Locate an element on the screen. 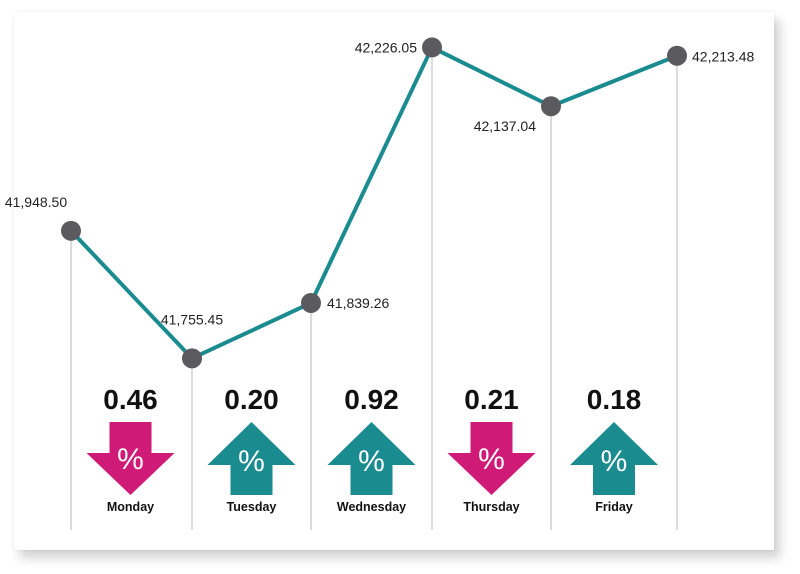 This screenshot has width=800, height=574. value-label: 42,137.04 is located at coordinates (505, 126).